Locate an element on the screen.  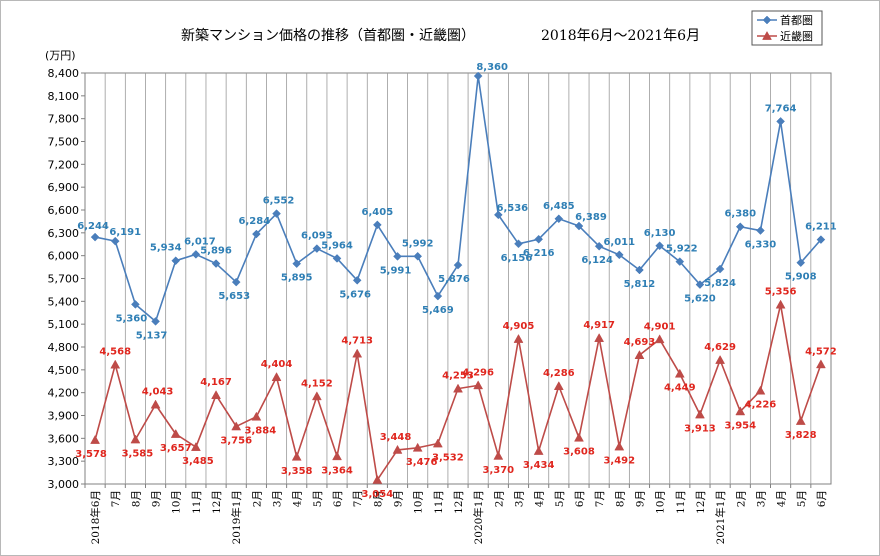
kinkiken-data-label: 4,296 is located at coordinates (478, 372).